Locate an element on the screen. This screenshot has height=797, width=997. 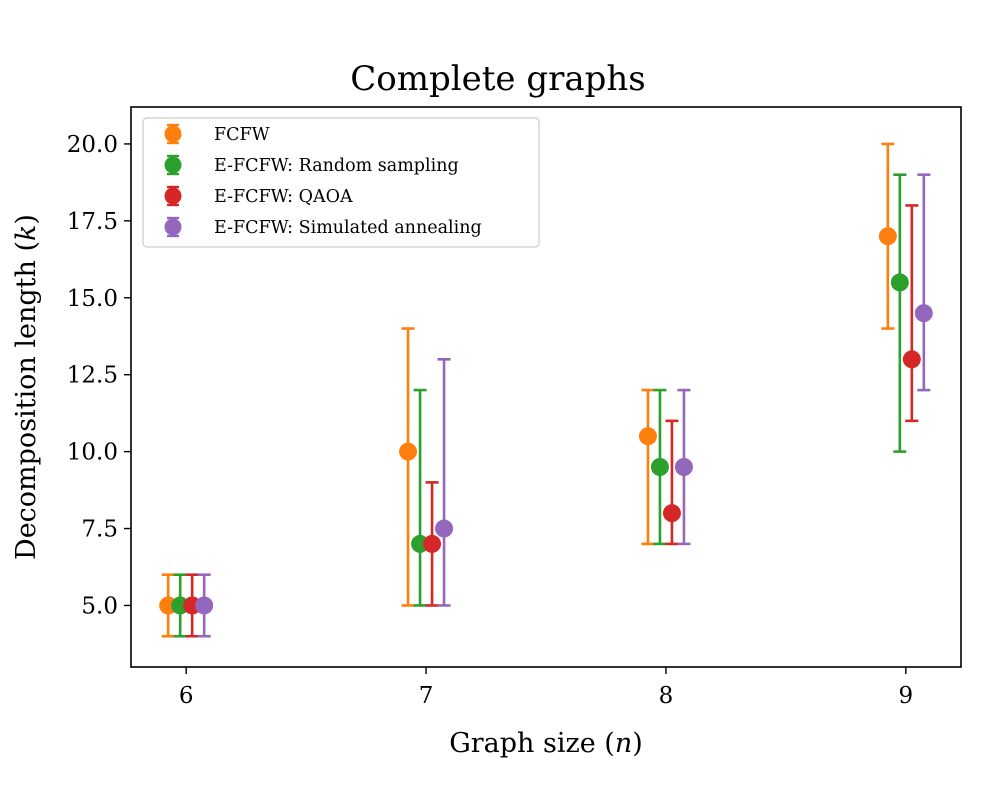
y-tick-label: 17.5 is located at coordinates (92, 222).